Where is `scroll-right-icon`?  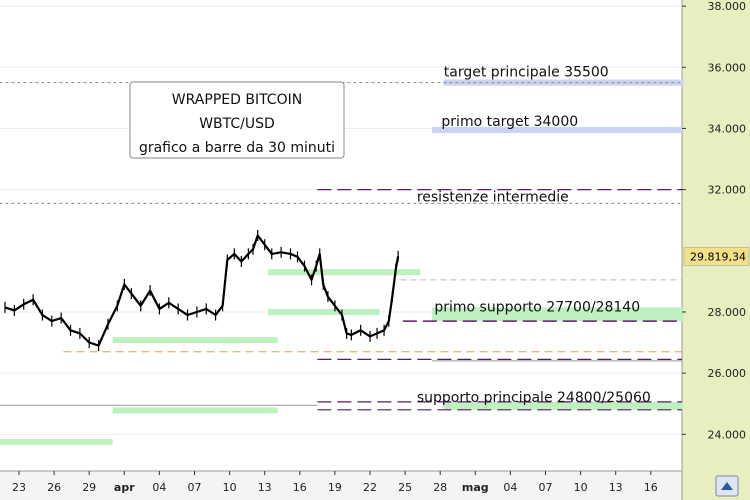
scroll-right-icon is located at coordinates (727, 486).